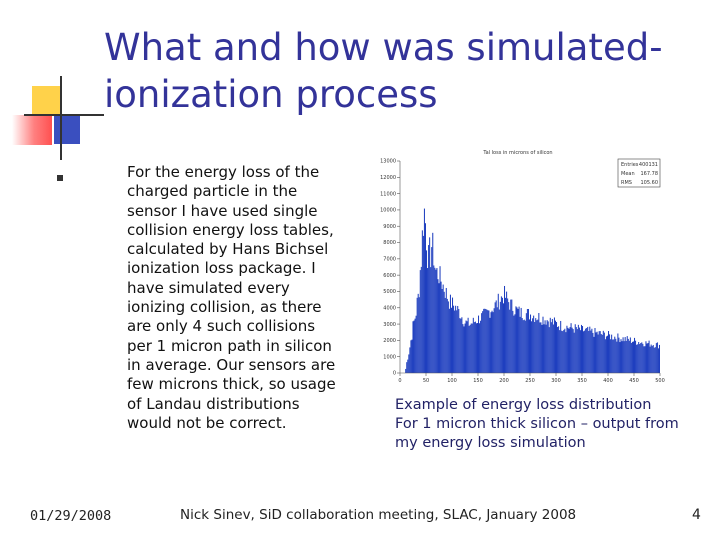 This screenshot has height=540, width=720. Describe the element at coordinates (271, 94) in the screenshot. I see `title-line-2: ionization process` at that location.